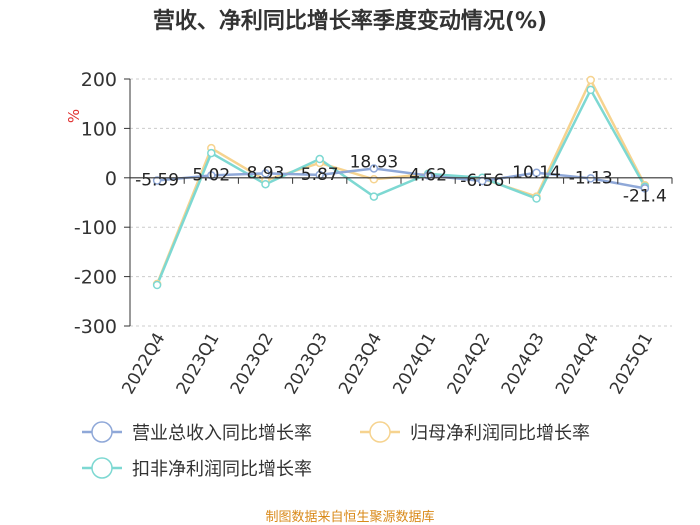  Describe the element at coordinates (350, 21) in the screenshot. I see `chart-title: 营收、净利同比增长率季度变动情况(%)` at that location.